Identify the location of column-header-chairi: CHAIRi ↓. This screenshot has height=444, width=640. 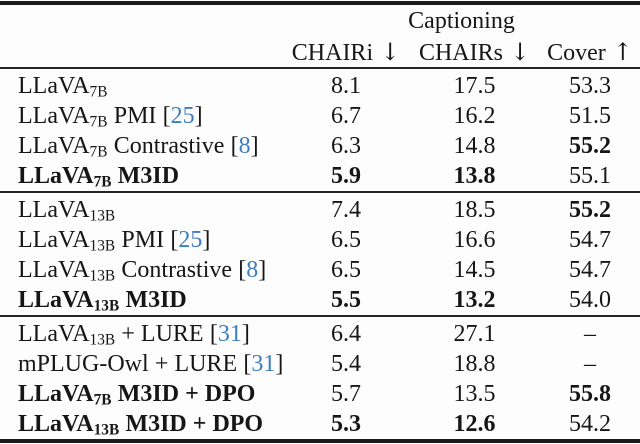
(346, 52).